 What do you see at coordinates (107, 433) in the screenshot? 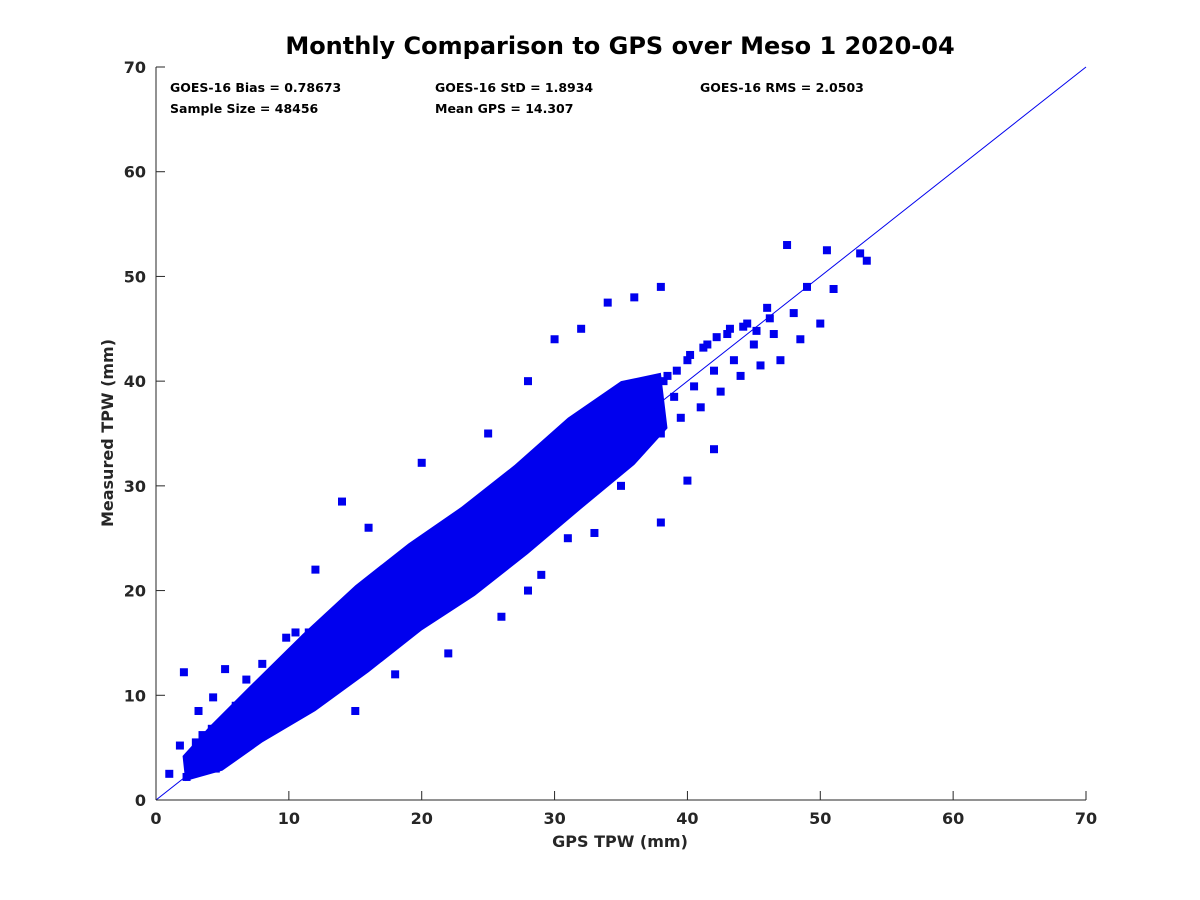
I see `y-axis-label: Measured TPW (mm)` at bounding box center [107, 433].